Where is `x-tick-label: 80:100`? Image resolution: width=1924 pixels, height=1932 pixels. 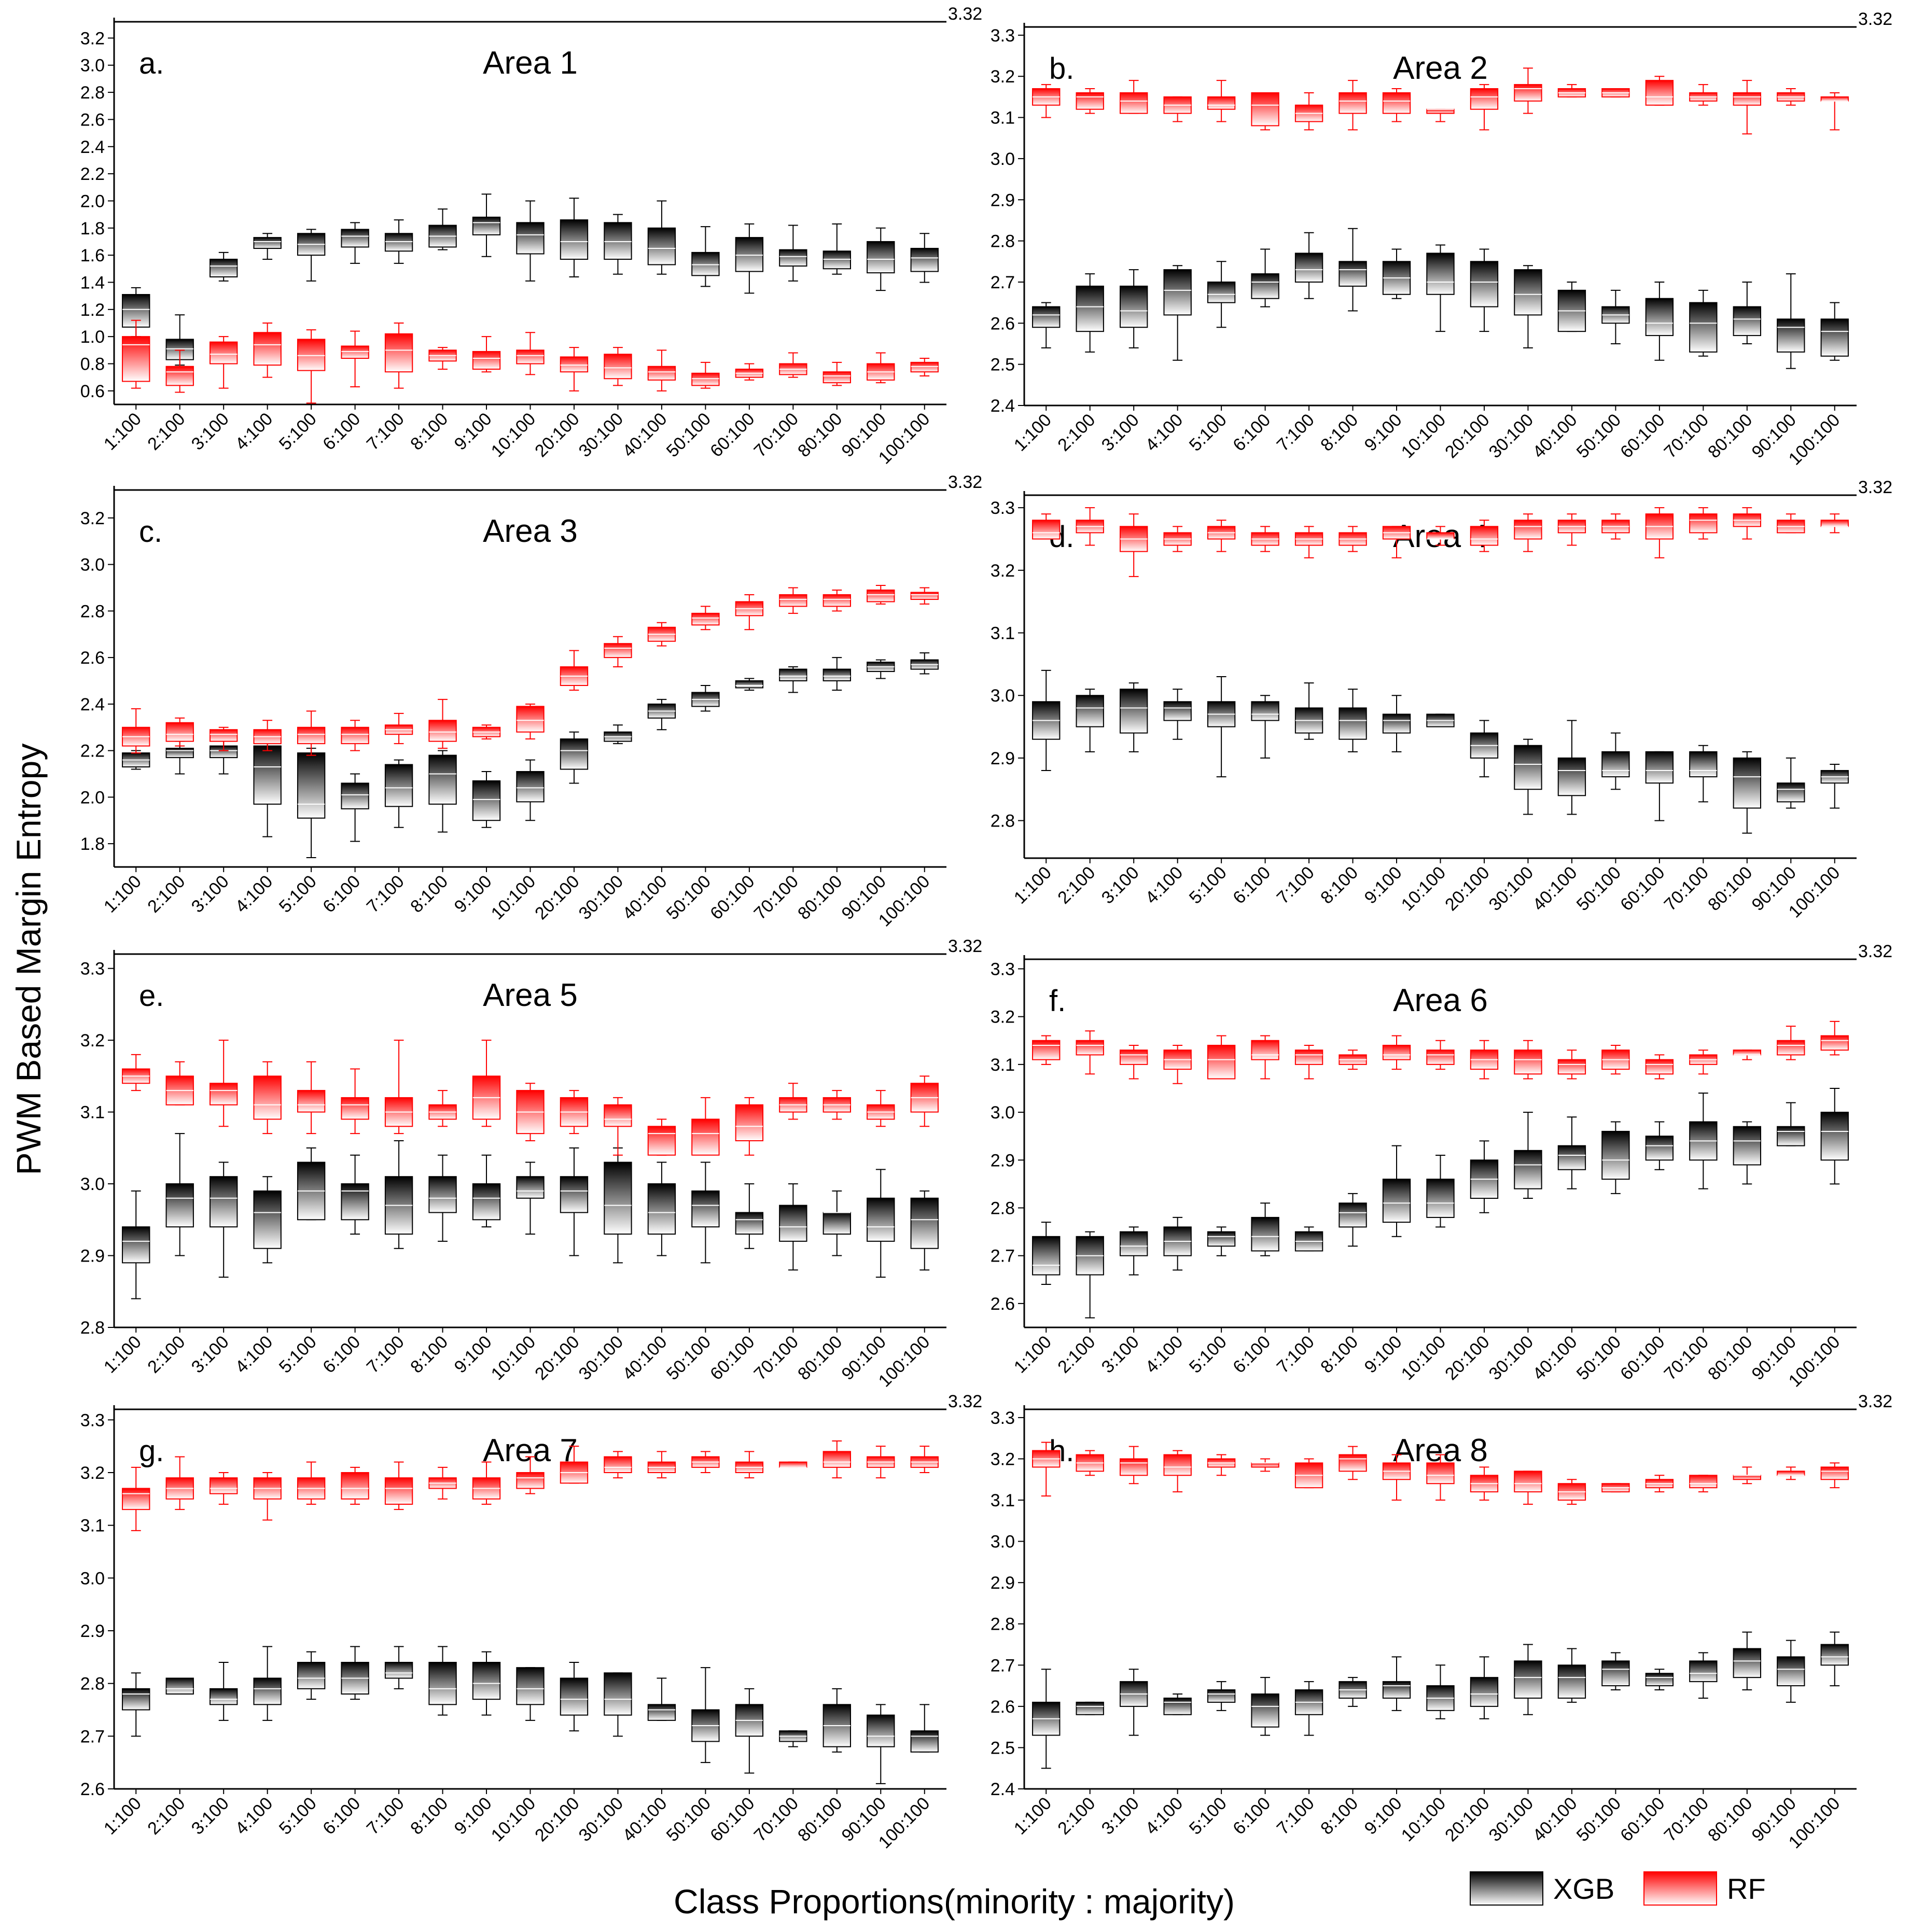 x-tick-label: 80:100 is located at coordinates (820, 1358).